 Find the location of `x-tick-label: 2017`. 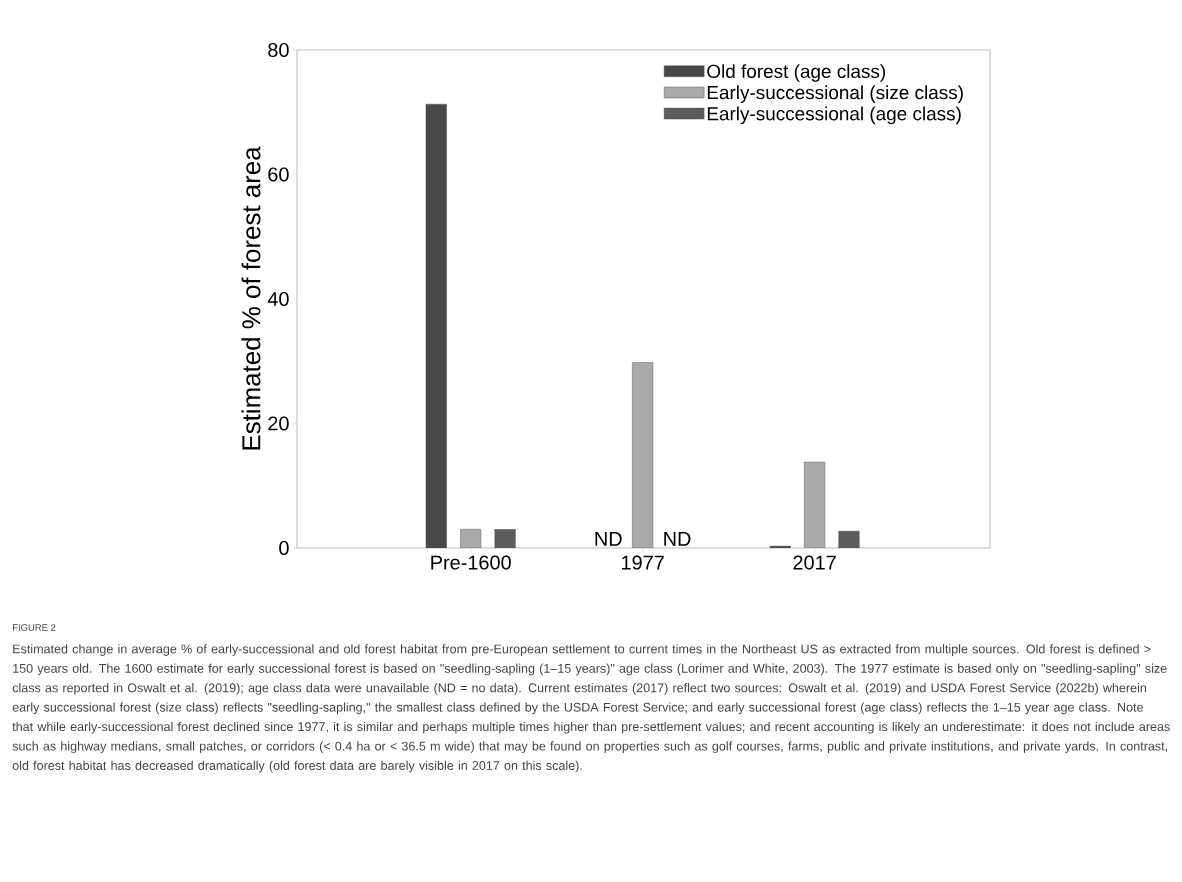

x-tick-label: 2017 is located at coordinates (814, 562).